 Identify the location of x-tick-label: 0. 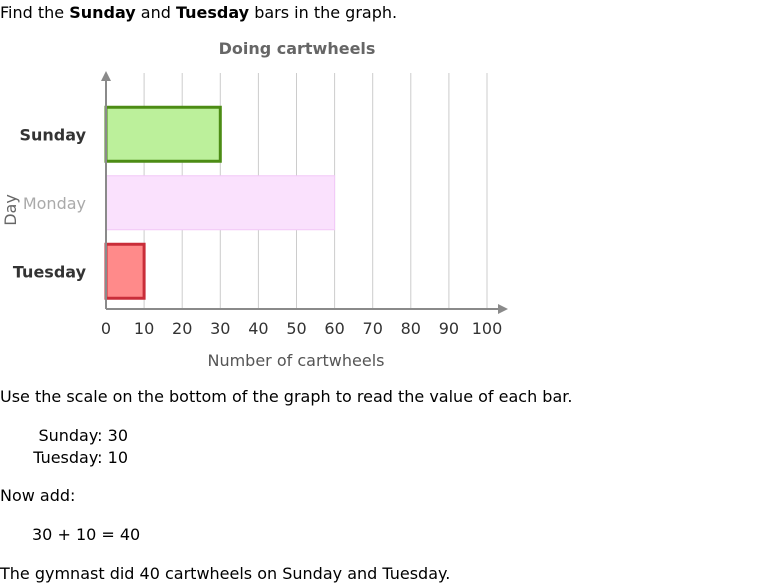
(106, 328).